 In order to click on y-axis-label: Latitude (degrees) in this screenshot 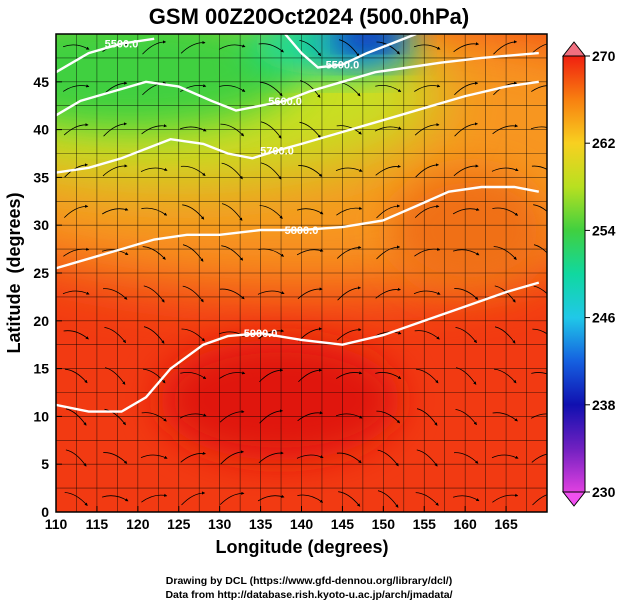, I will do `click(14, 272)`.